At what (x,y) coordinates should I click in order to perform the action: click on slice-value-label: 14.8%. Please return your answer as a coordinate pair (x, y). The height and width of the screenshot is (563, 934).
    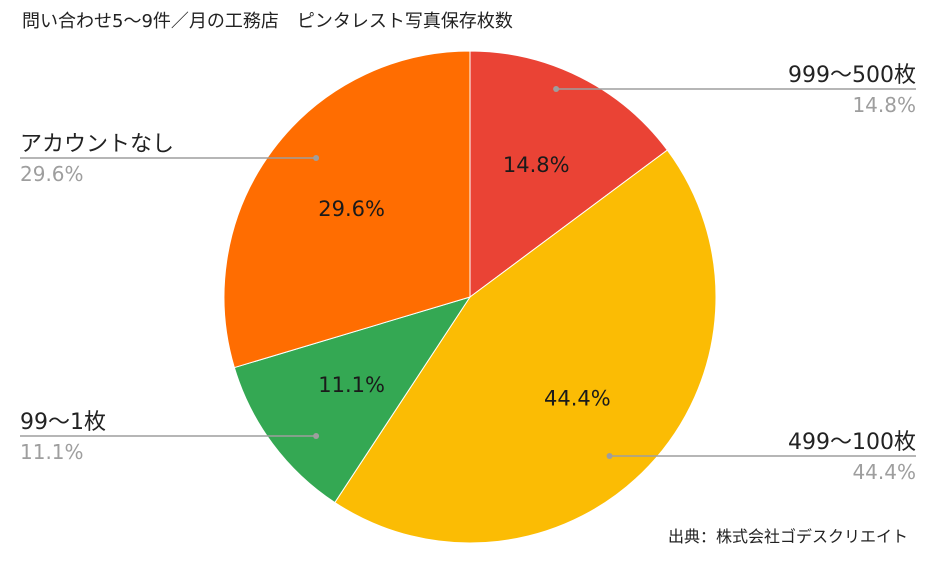
    Looking at the image, I should click on (536, 165).